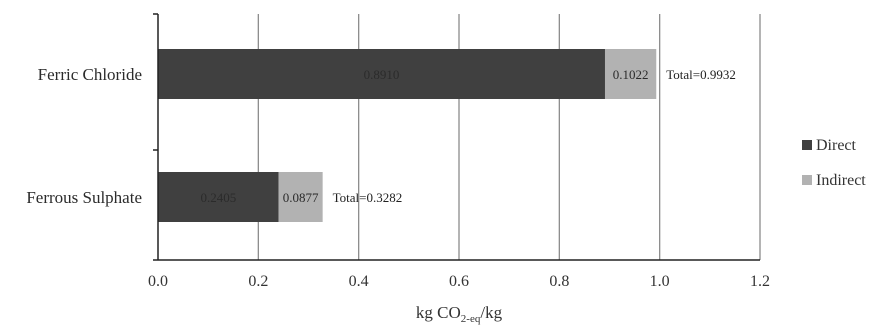 This screenshot has width=877, height=326. I want to click on x-tick-label: 0.0, so click(158, 281).